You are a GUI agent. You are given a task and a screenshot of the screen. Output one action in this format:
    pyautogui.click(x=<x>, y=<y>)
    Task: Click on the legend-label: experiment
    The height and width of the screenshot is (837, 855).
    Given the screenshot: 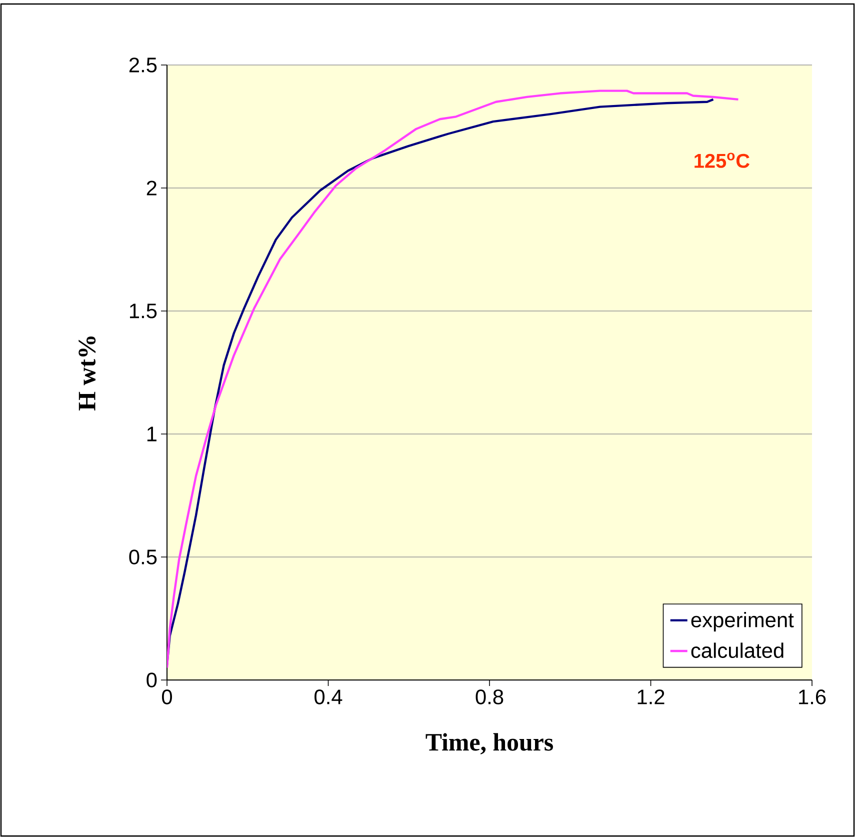 What is the action you would take?
    pyautogui.click(x=742, y=622)
    